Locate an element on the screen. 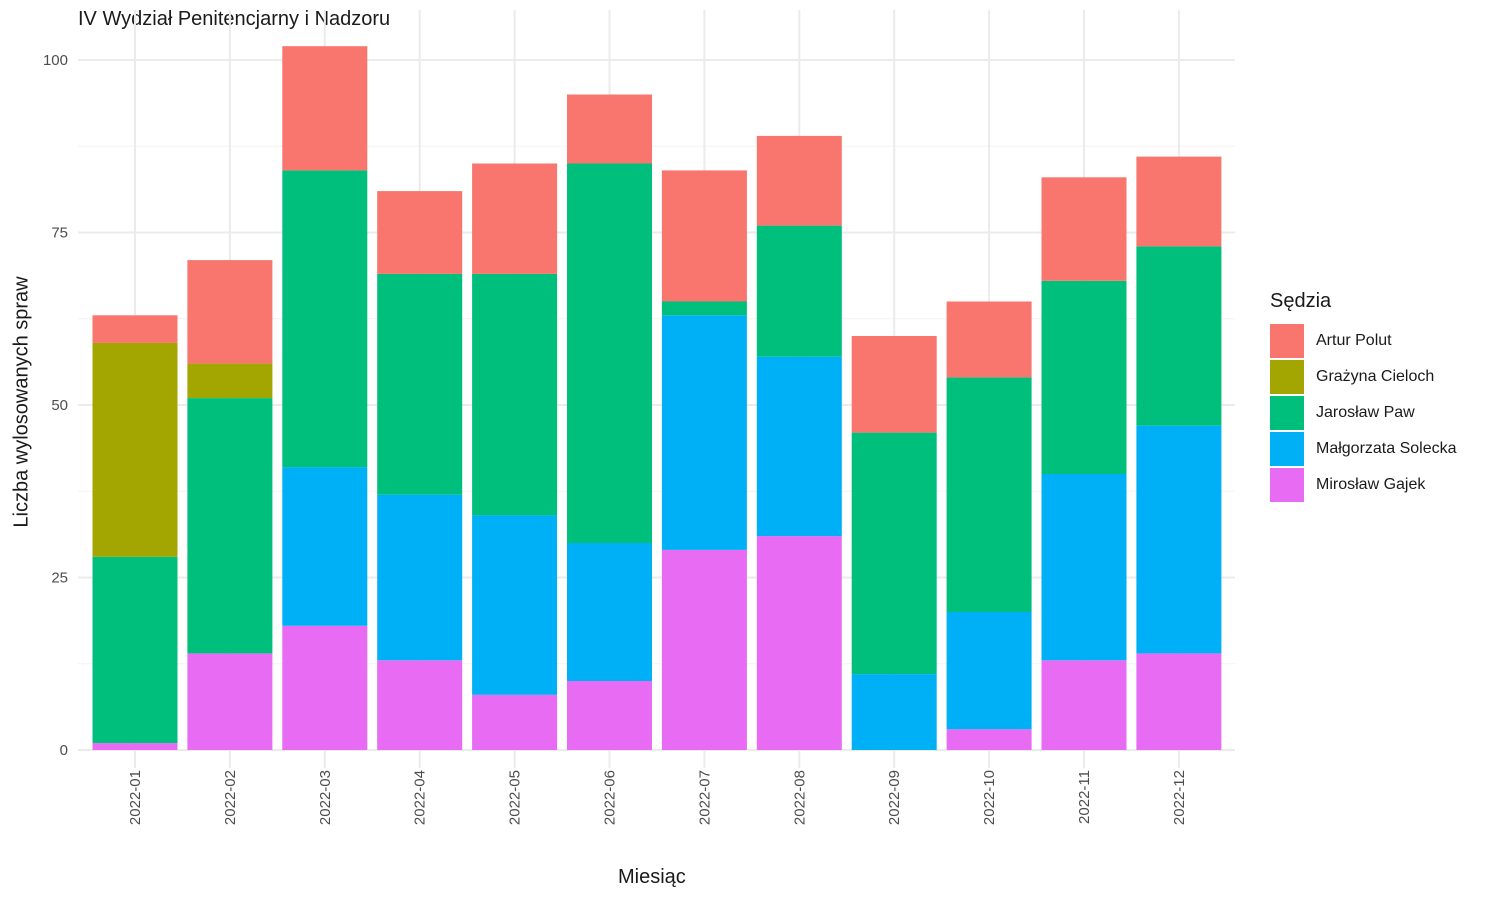 Image resolution: width=1500 pixels, height=900 pixels. x-tick-label: 2022-10 is located at coordinates (989, 797).